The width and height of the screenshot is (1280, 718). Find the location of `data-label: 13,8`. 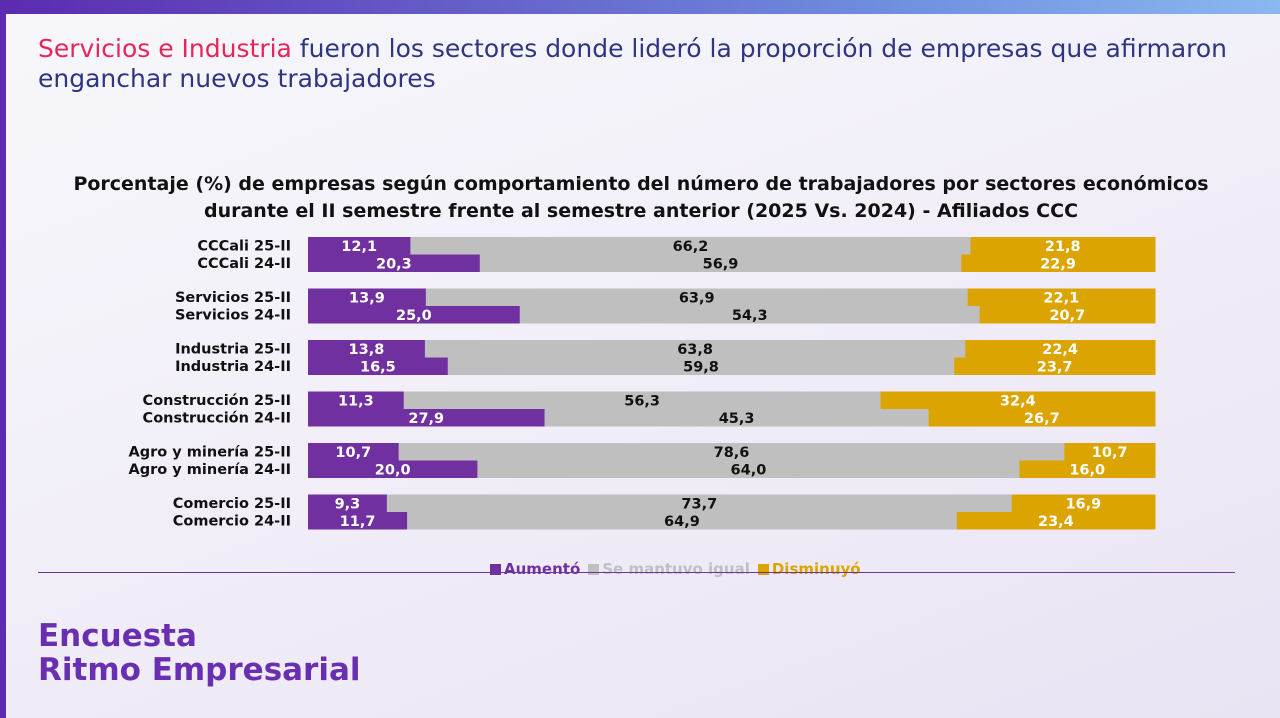

data-label: 13,8 is located at coordinates (367, 350).